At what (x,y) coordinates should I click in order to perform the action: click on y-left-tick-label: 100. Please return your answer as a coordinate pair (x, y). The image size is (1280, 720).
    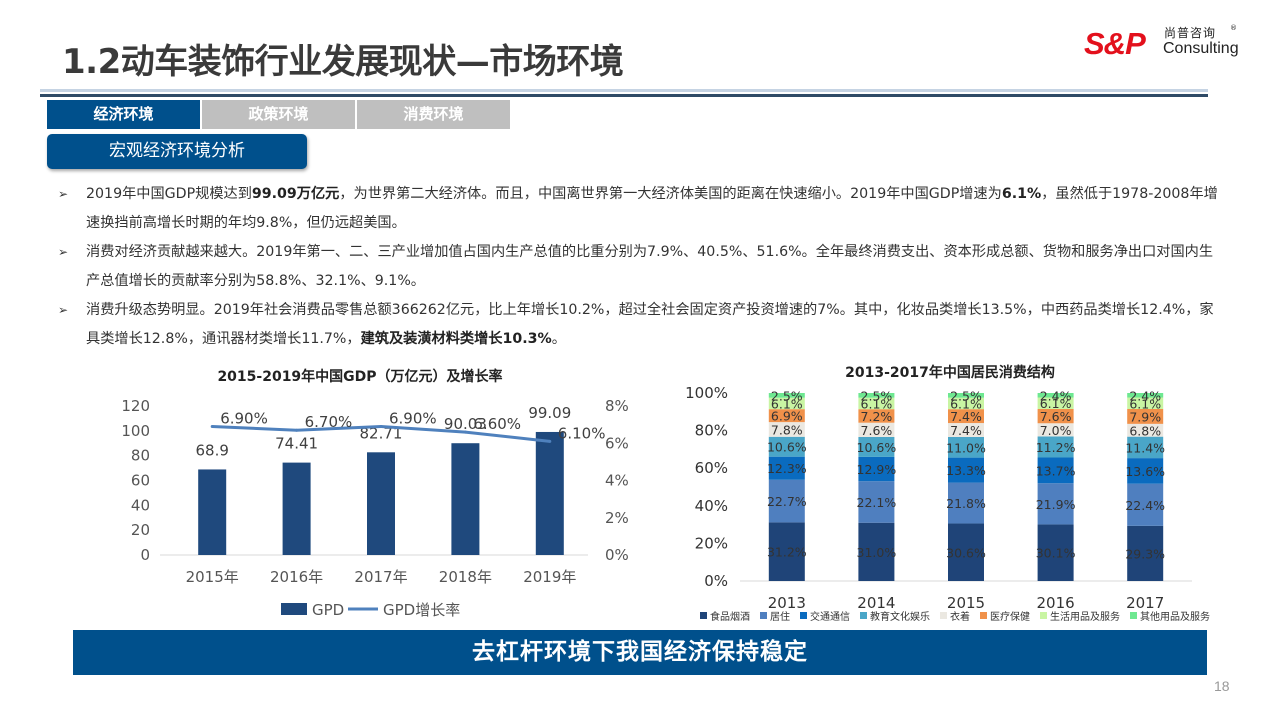
    Looking at the image, I should click on (135, 431).